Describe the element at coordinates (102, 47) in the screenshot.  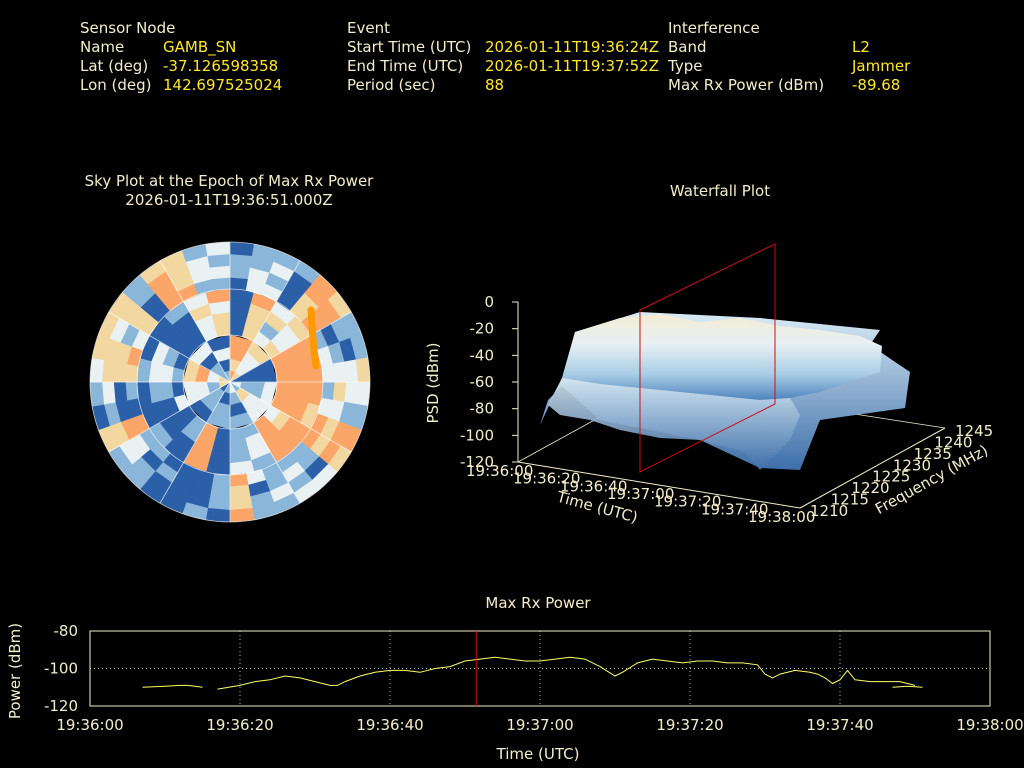
I see `sensor-name-label: Name` at that location.